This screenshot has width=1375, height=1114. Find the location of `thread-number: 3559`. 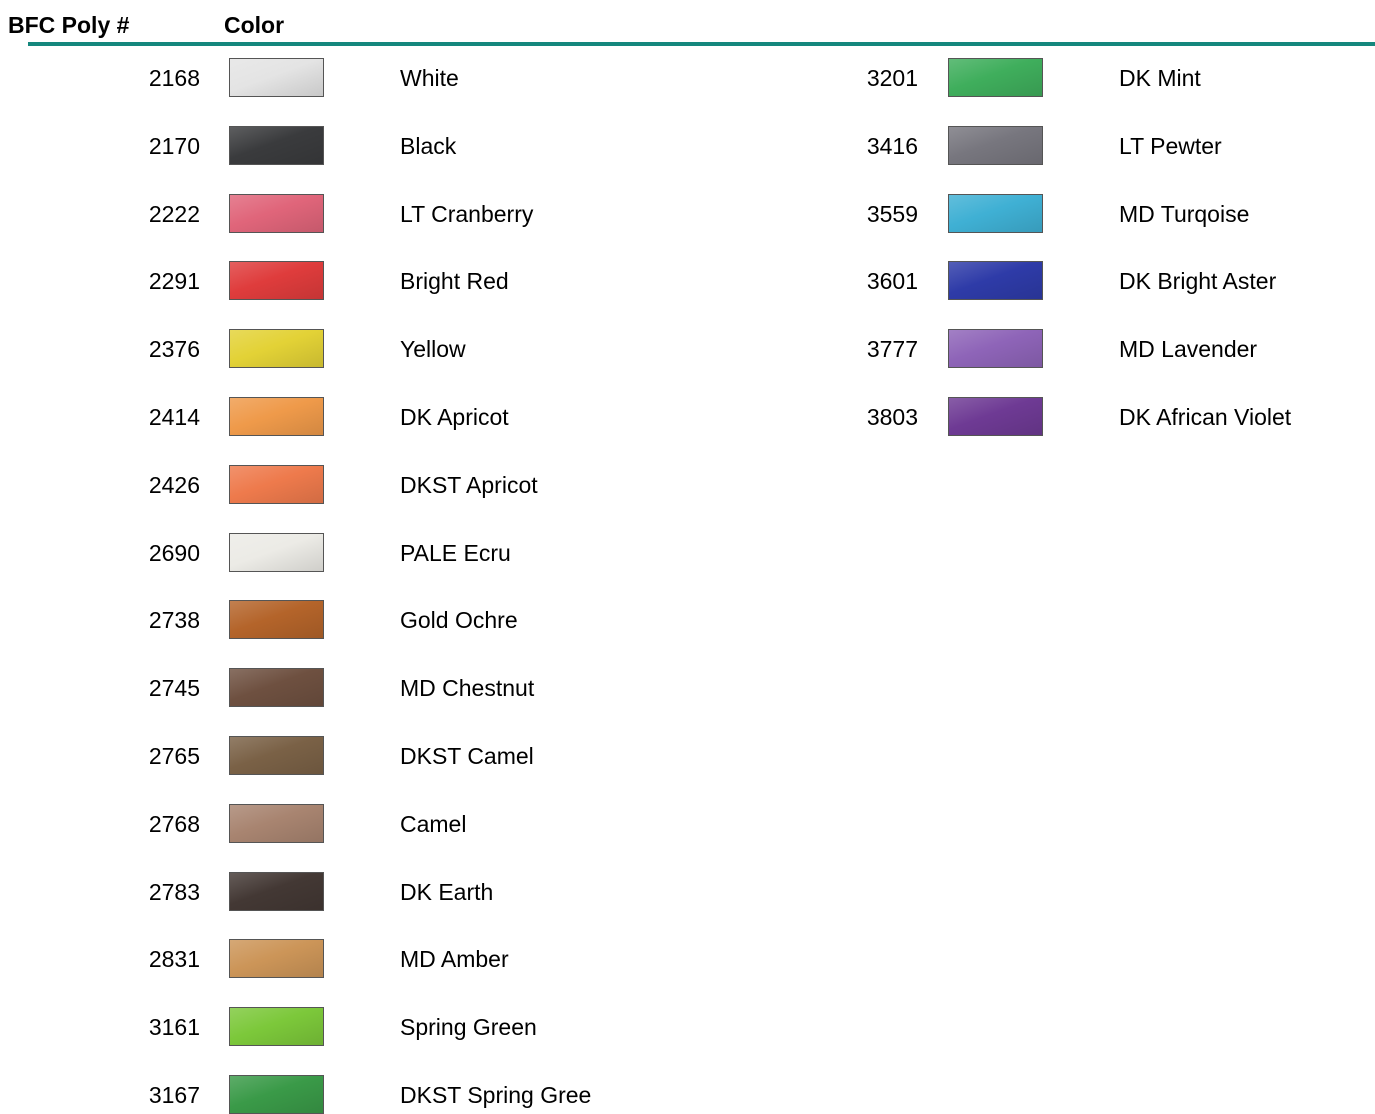

thread-number: 3559 is located at coordinates (892, 213).